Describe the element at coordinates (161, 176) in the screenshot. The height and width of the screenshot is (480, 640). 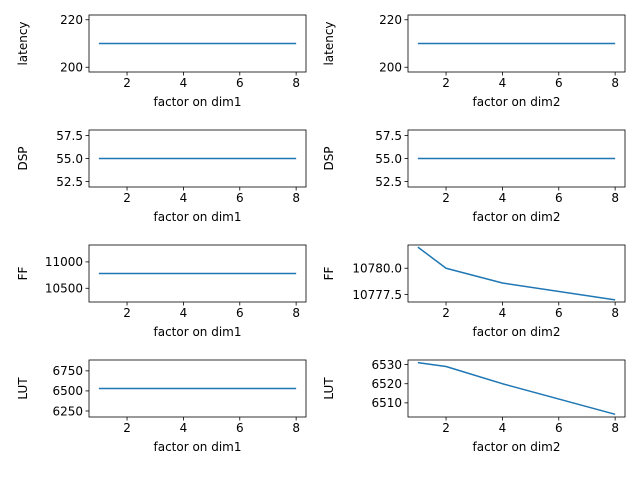
I see `subplot-3: 2 4 6 8 52.5 55.0 57.5 factor on dim1 DSP` at that location.